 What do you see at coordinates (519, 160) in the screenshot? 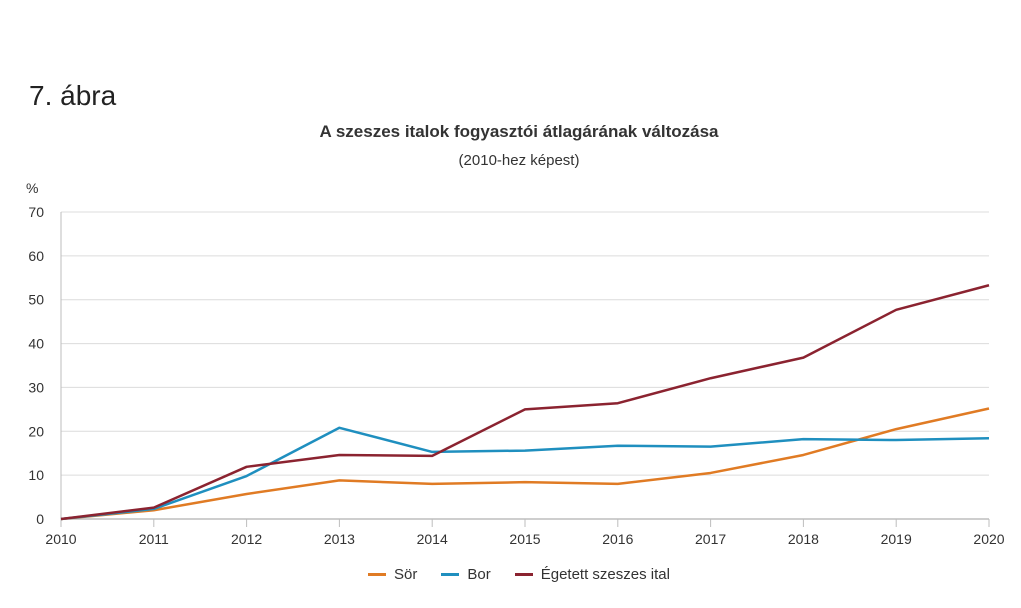
I see `chart-subtitle: (2010-hez képest)` at bounding box center [519, 160].